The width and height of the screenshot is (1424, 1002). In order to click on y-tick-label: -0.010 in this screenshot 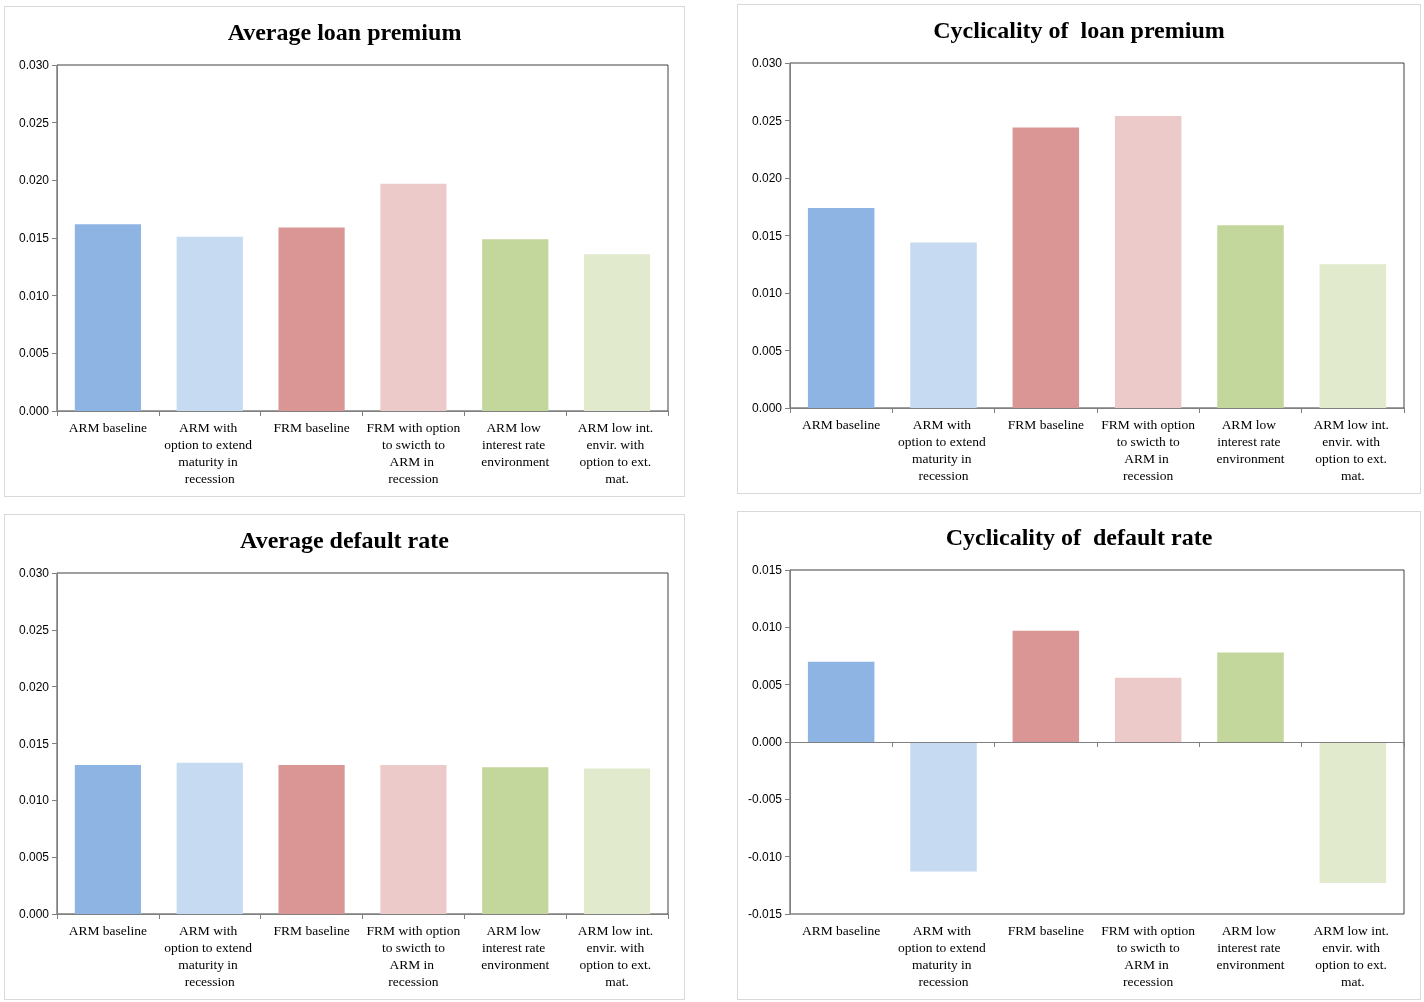, I will do `click(765, 856)`.